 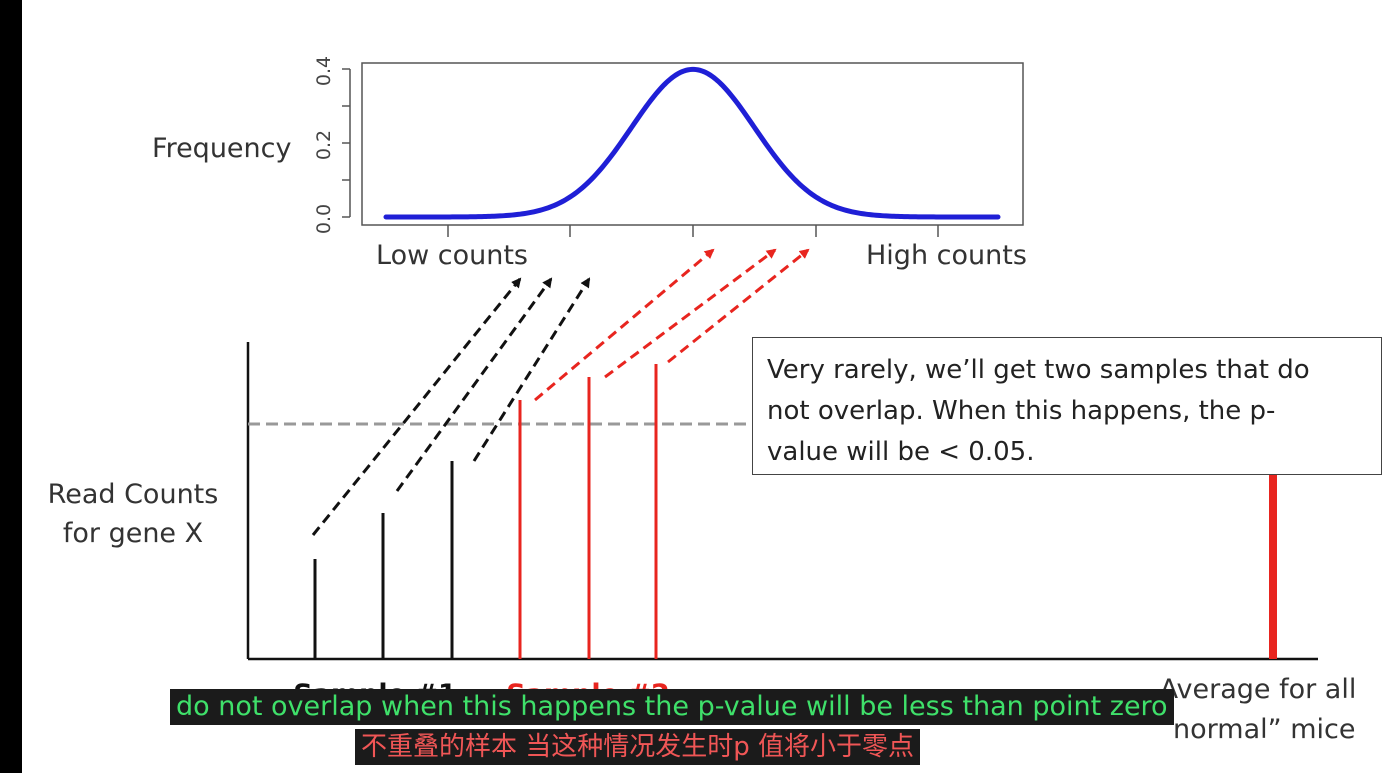 I want to click on high-counts-label: High counts, so click(x=946, y=255).